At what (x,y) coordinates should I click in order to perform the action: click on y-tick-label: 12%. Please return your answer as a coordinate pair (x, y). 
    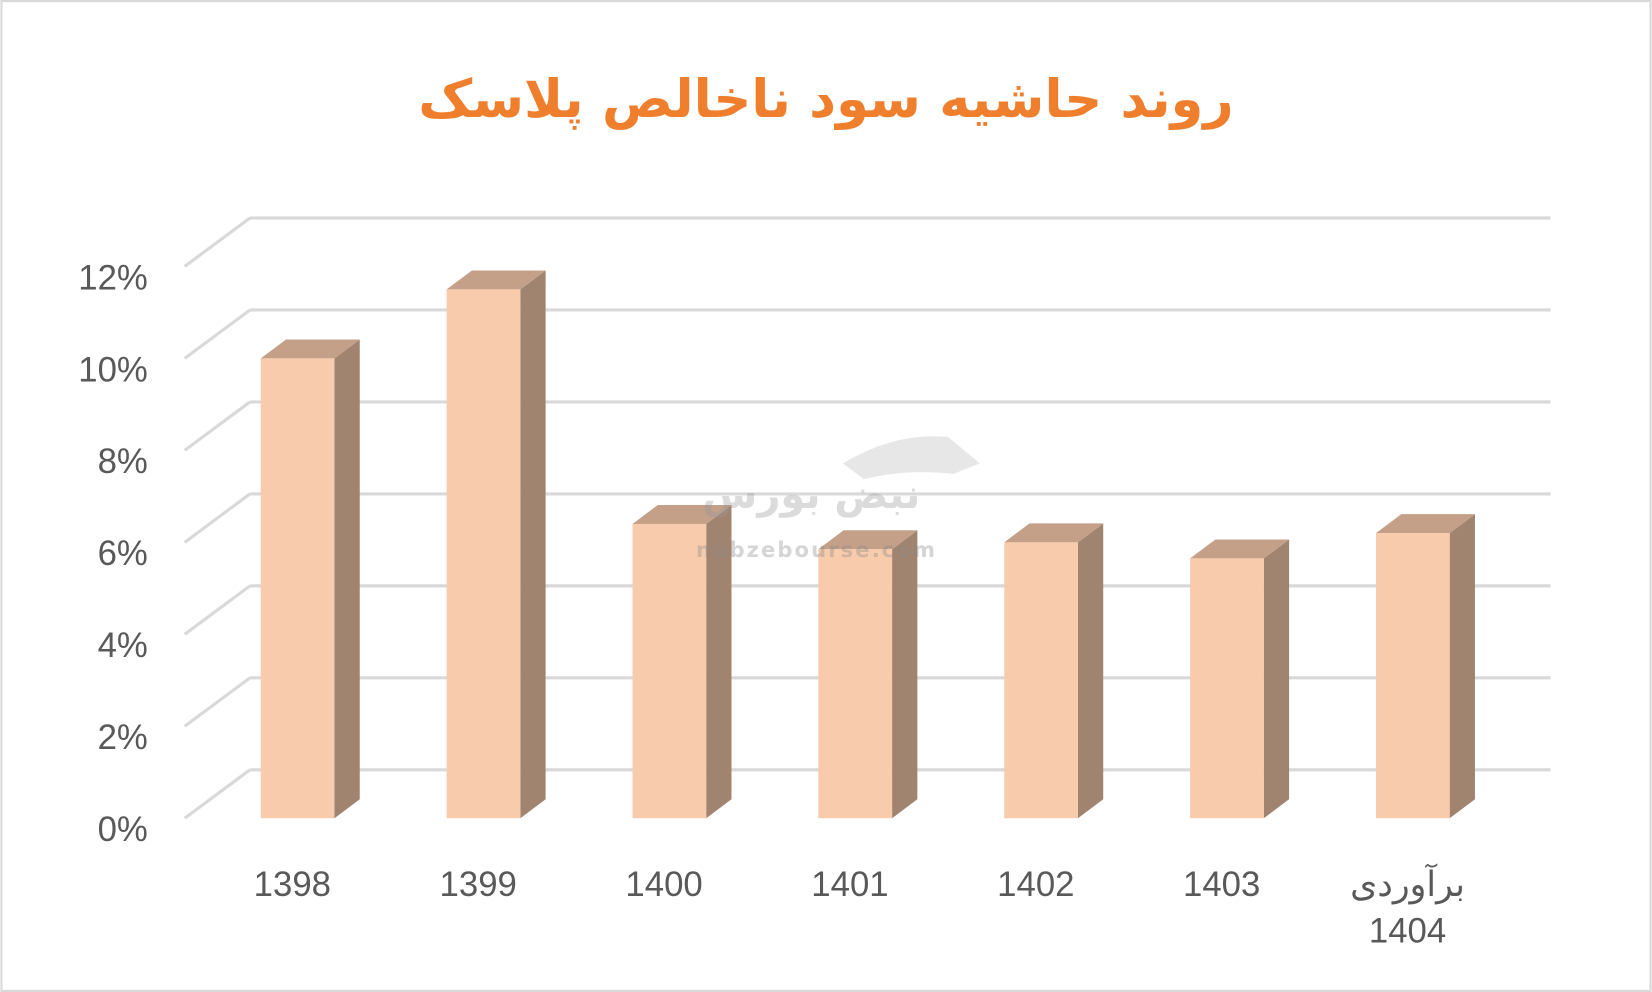
    Looking at the image, I should click on (113, 278).